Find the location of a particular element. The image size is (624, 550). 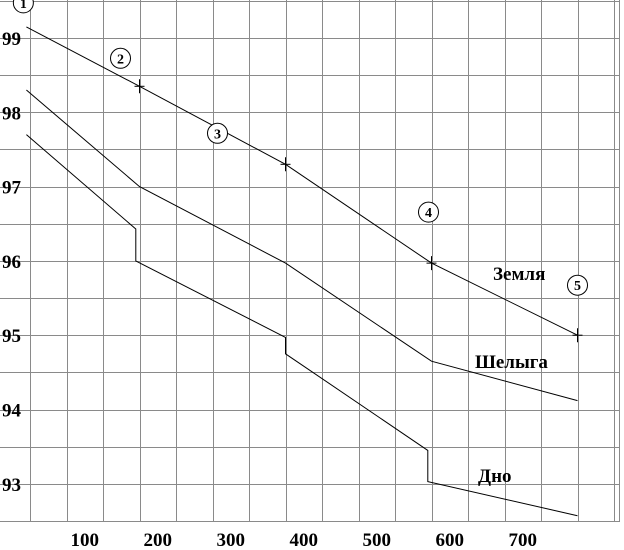

station-marker: 5 is located at coordinates (577, 285).